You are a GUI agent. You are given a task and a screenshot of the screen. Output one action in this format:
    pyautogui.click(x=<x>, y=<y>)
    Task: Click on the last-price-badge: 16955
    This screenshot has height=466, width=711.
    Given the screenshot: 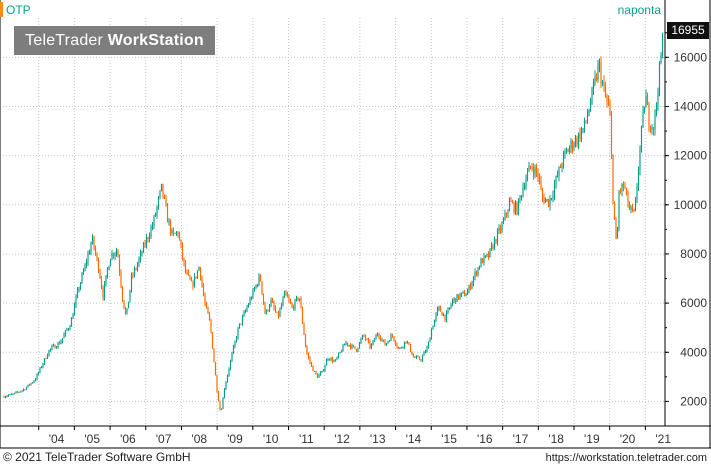 What is the action you would take?
    pyautogui.click(x=688, y=30)
    